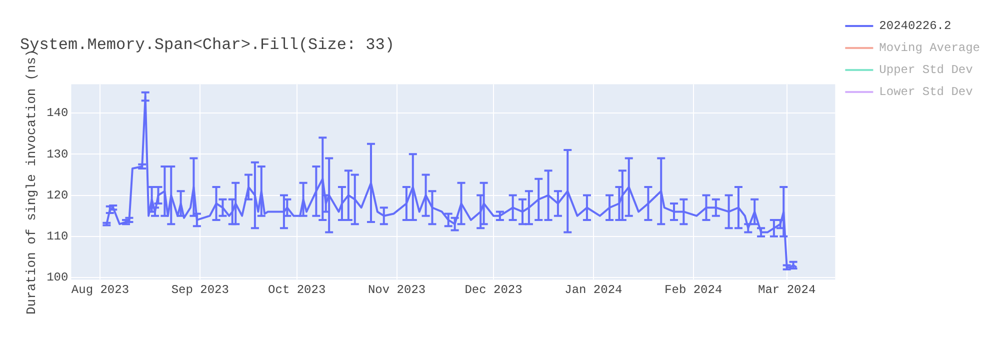 The width and height of the screenshot is (1000, 350). What do you see at coordinates (787, 289) in the screenshot?
I see `x-tick-label: Mar 2024` at bounding box center [787, 289].